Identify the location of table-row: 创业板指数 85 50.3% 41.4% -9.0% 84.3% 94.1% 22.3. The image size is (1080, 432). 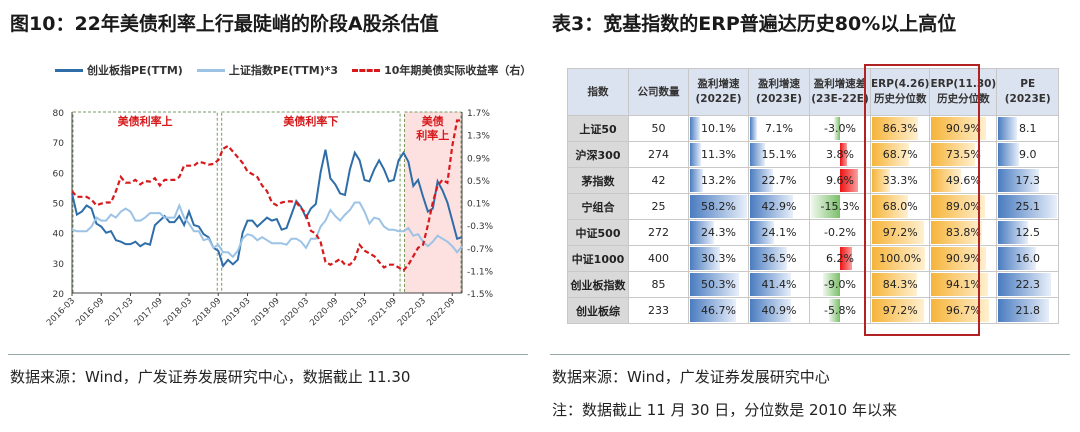
(813, 284).